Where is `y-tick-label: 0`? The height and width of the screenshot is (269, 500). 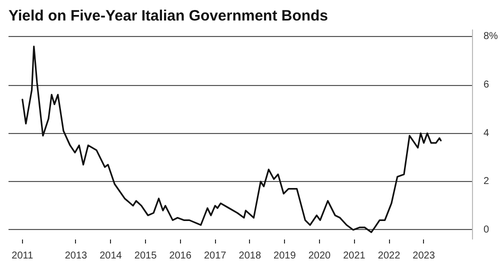
y-tick-label: 0 is located at coordinates (487, 230).